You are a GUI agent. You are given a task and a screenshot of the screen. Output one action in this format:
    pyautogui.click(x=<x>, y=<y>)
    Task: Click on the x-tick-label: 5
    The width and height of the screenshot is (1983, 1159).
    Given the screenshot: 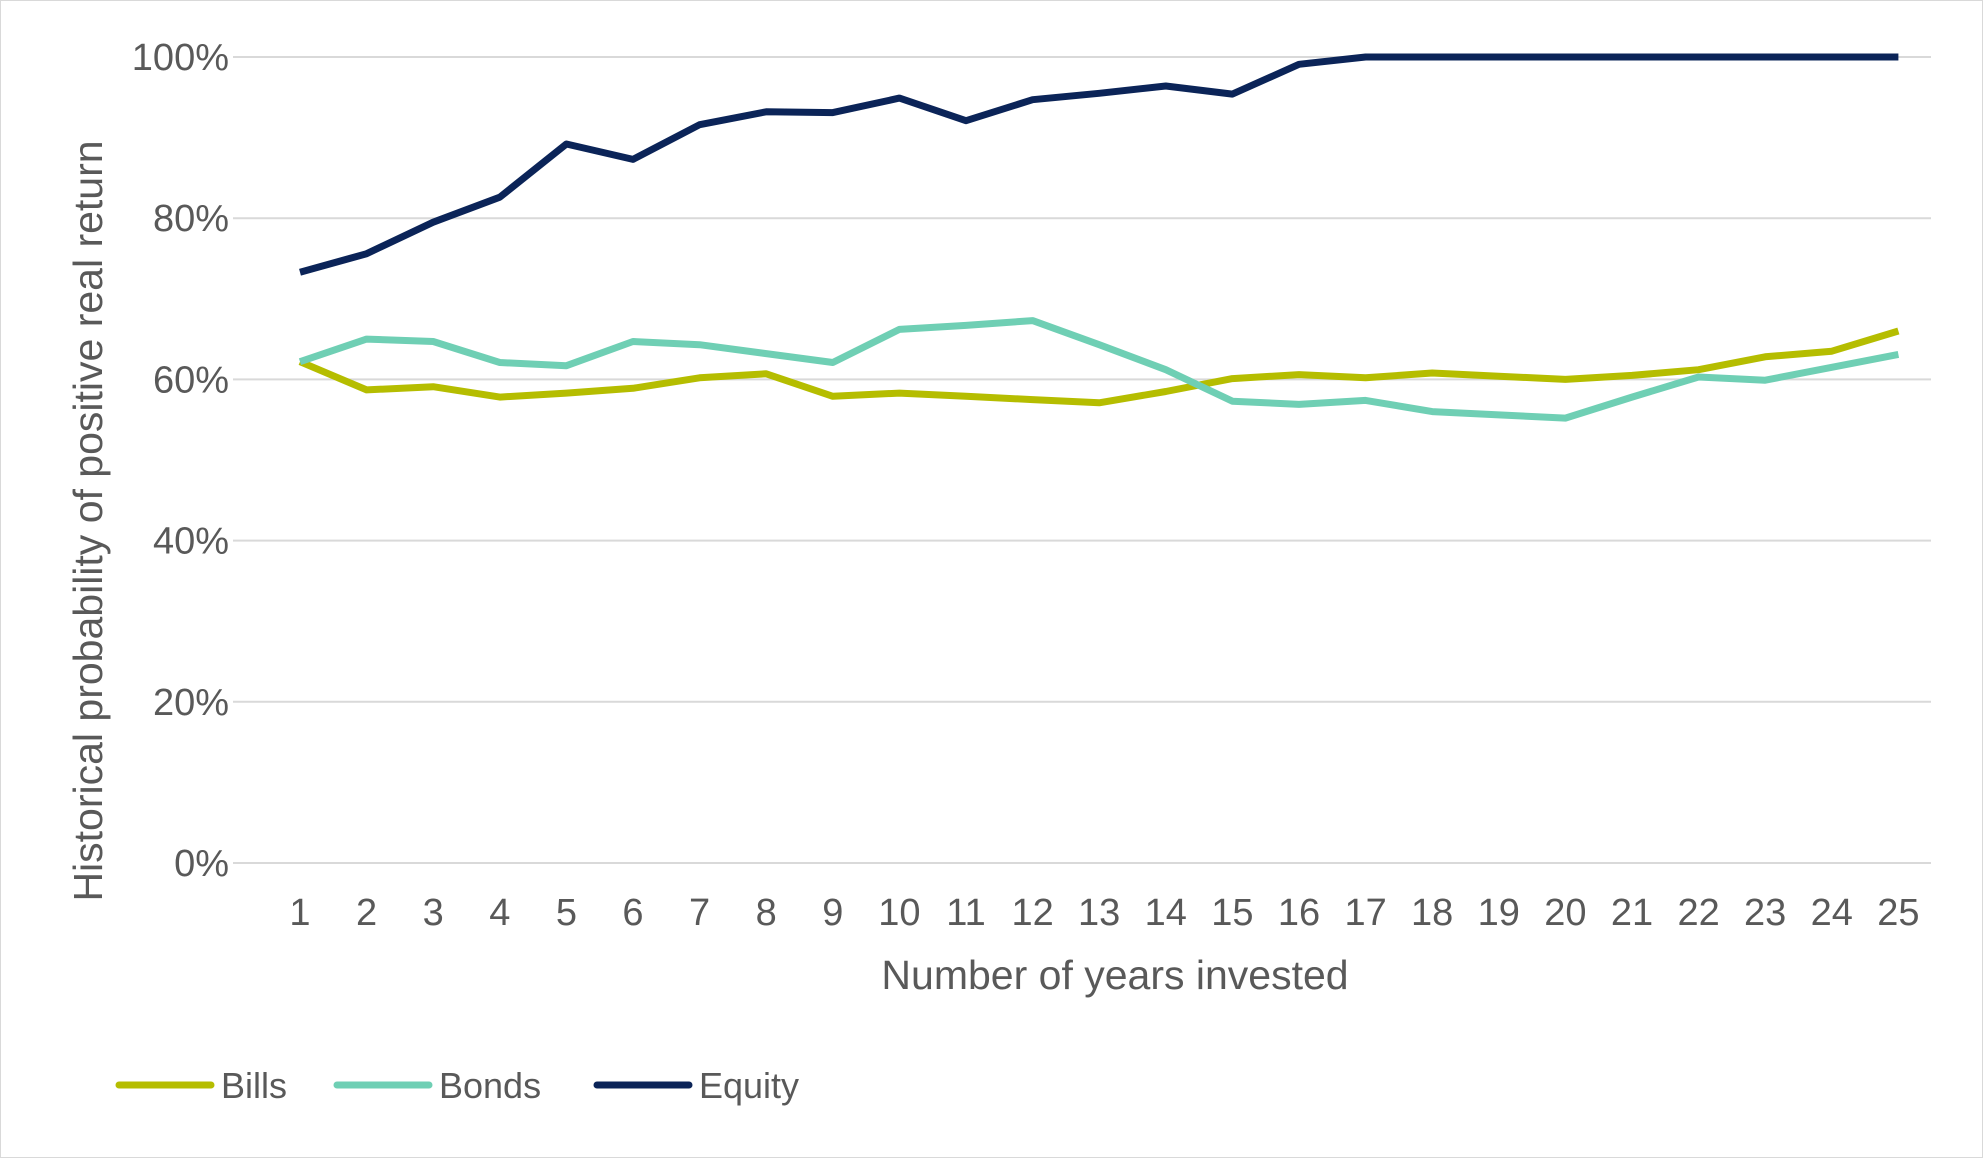 What is the action you would take?
    pyautogui.click(x=566, y=913)
    